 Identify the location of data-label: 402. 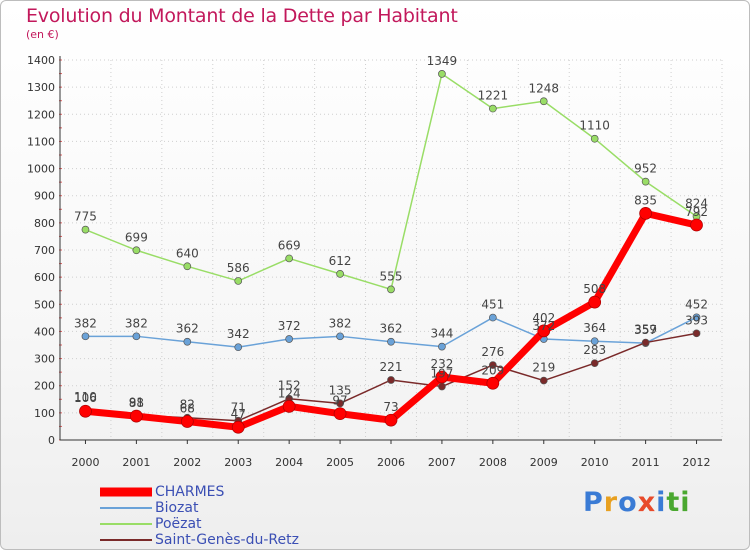
(543, 318).